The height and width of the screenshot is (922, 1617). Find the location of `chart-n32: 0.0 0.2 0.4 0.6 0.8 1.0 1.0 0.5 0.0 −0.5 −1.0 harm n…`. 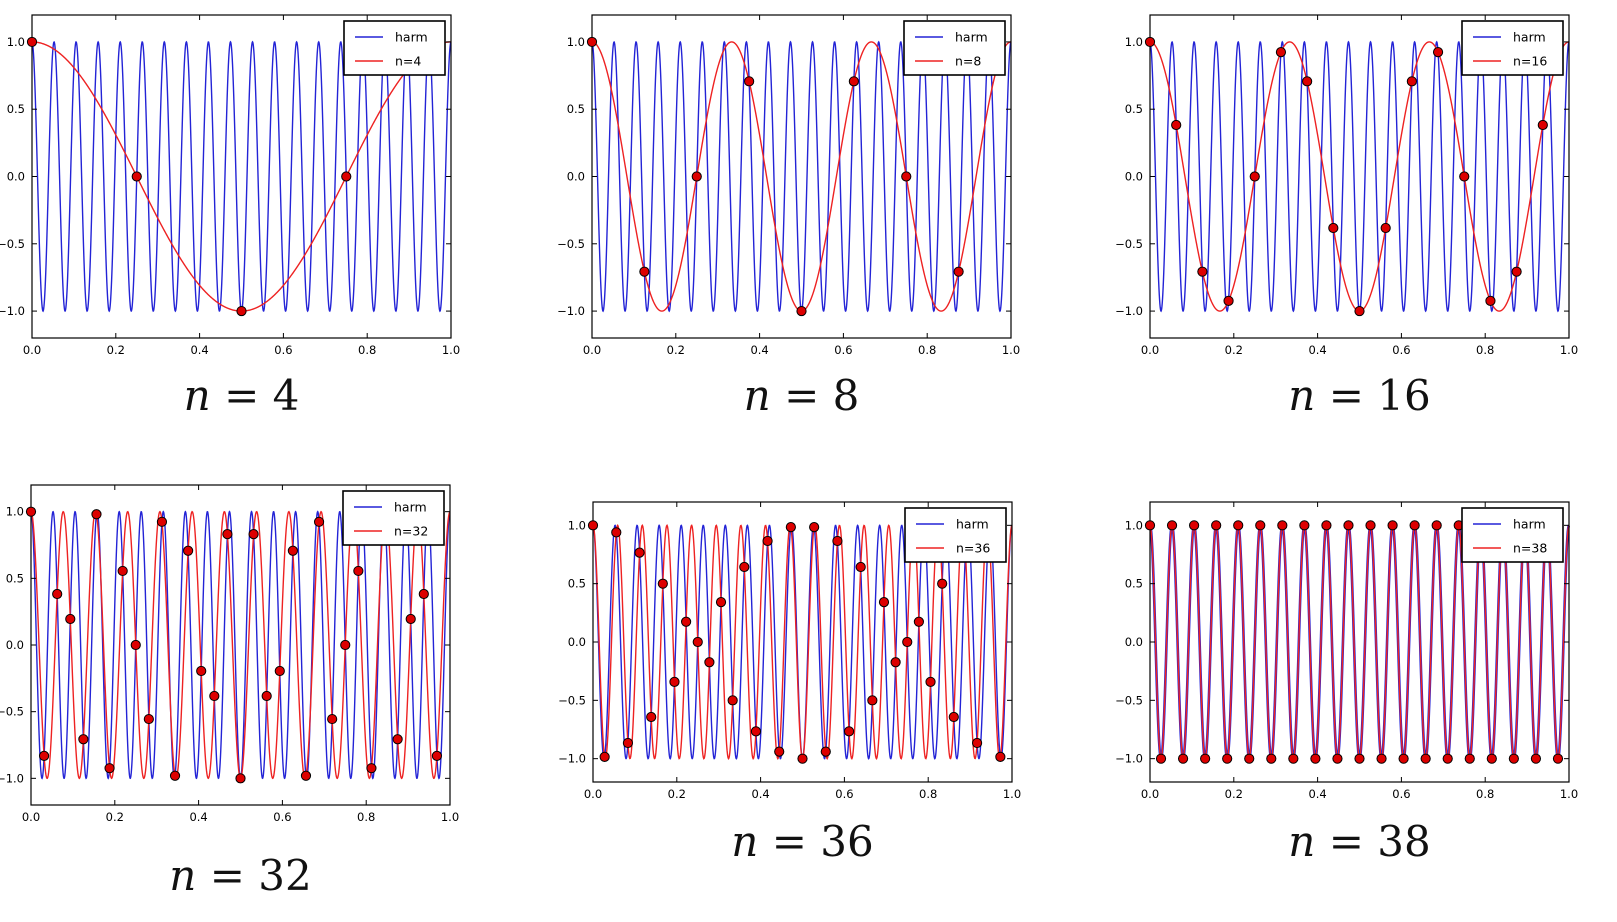

chart-n32: 0.0 0.2 0.4 0.6 0.8 1.0 1.0 0.5 0.0 −0.5 −1.0 harm n… is located at coordinates (229, 654).